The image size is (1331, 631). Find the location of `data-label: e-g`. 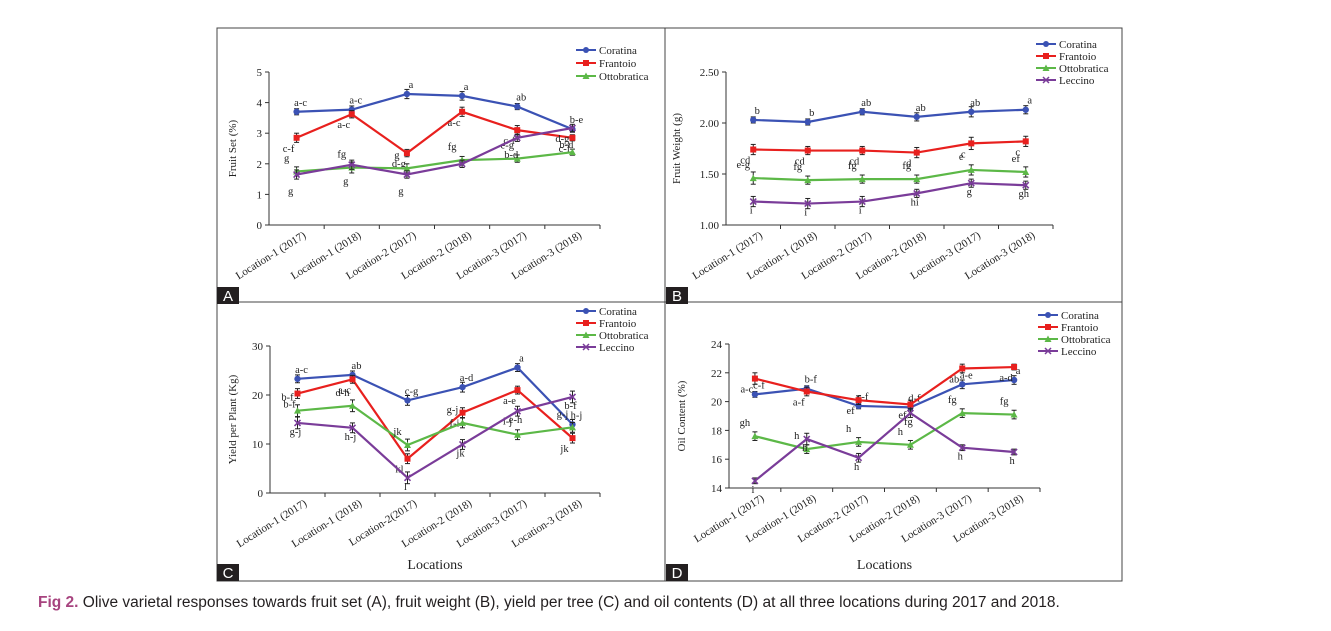

data-label: e-g is located at coordinates (744, 165).